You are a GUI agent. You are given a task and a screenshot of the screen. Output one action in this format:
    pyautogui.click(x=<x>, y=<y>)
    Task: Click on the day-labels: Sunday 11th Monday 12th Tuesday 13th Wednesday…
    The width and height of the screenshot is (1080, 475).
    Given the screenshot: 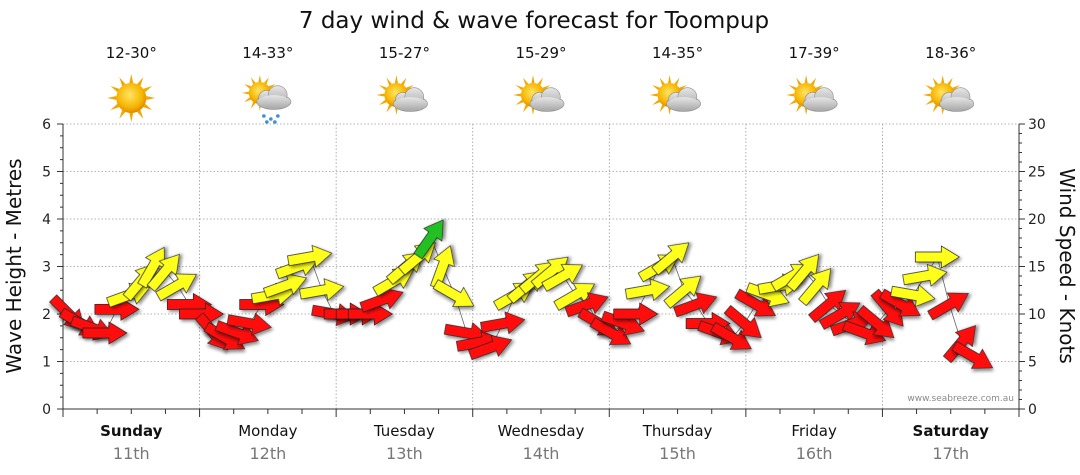 What is the action you would take?
    pyautogui.click(x=544, y=442)
    